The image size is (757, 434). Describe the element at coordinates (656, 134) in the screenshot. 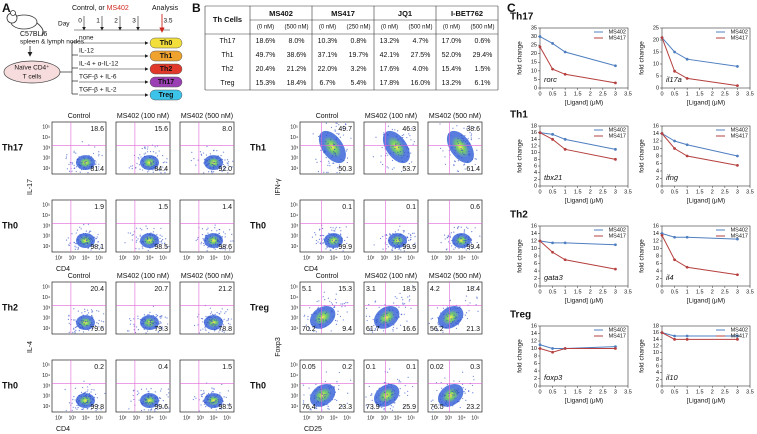

I see `y-tick-label: 14` at that location.